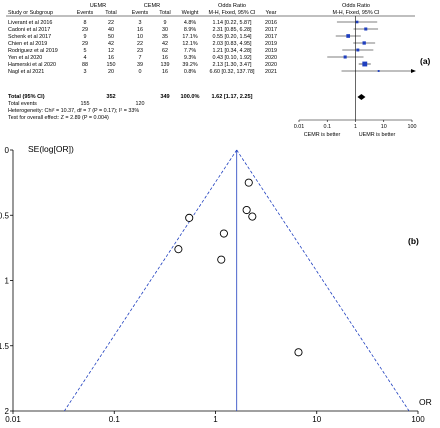 This screenshot has height=428, width=440. Describe the element at coordinates (22, 104) in the screenshot. I see `total-events-label: Total events` at that location.